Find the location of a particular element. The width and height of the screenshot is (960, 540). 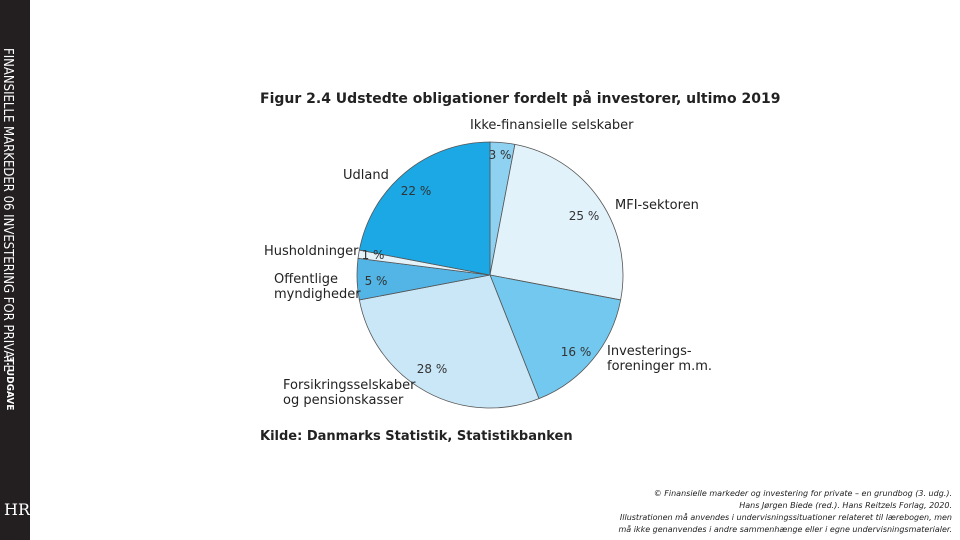

value-label: 25 % is located at coordinates (584, 216).